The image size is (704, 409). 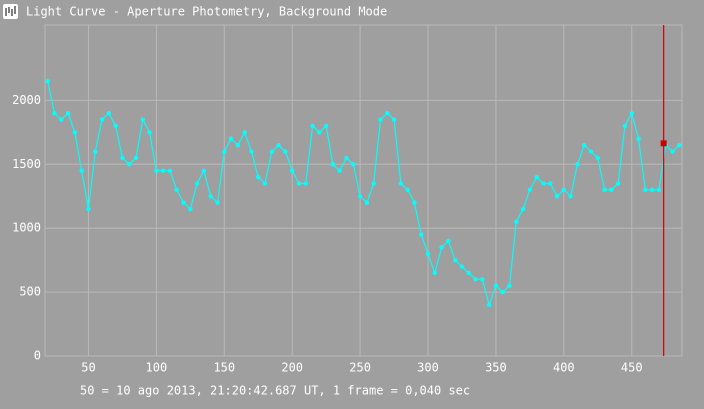 I want to click on x-tick-label: 450, so click(x=632, y=368).